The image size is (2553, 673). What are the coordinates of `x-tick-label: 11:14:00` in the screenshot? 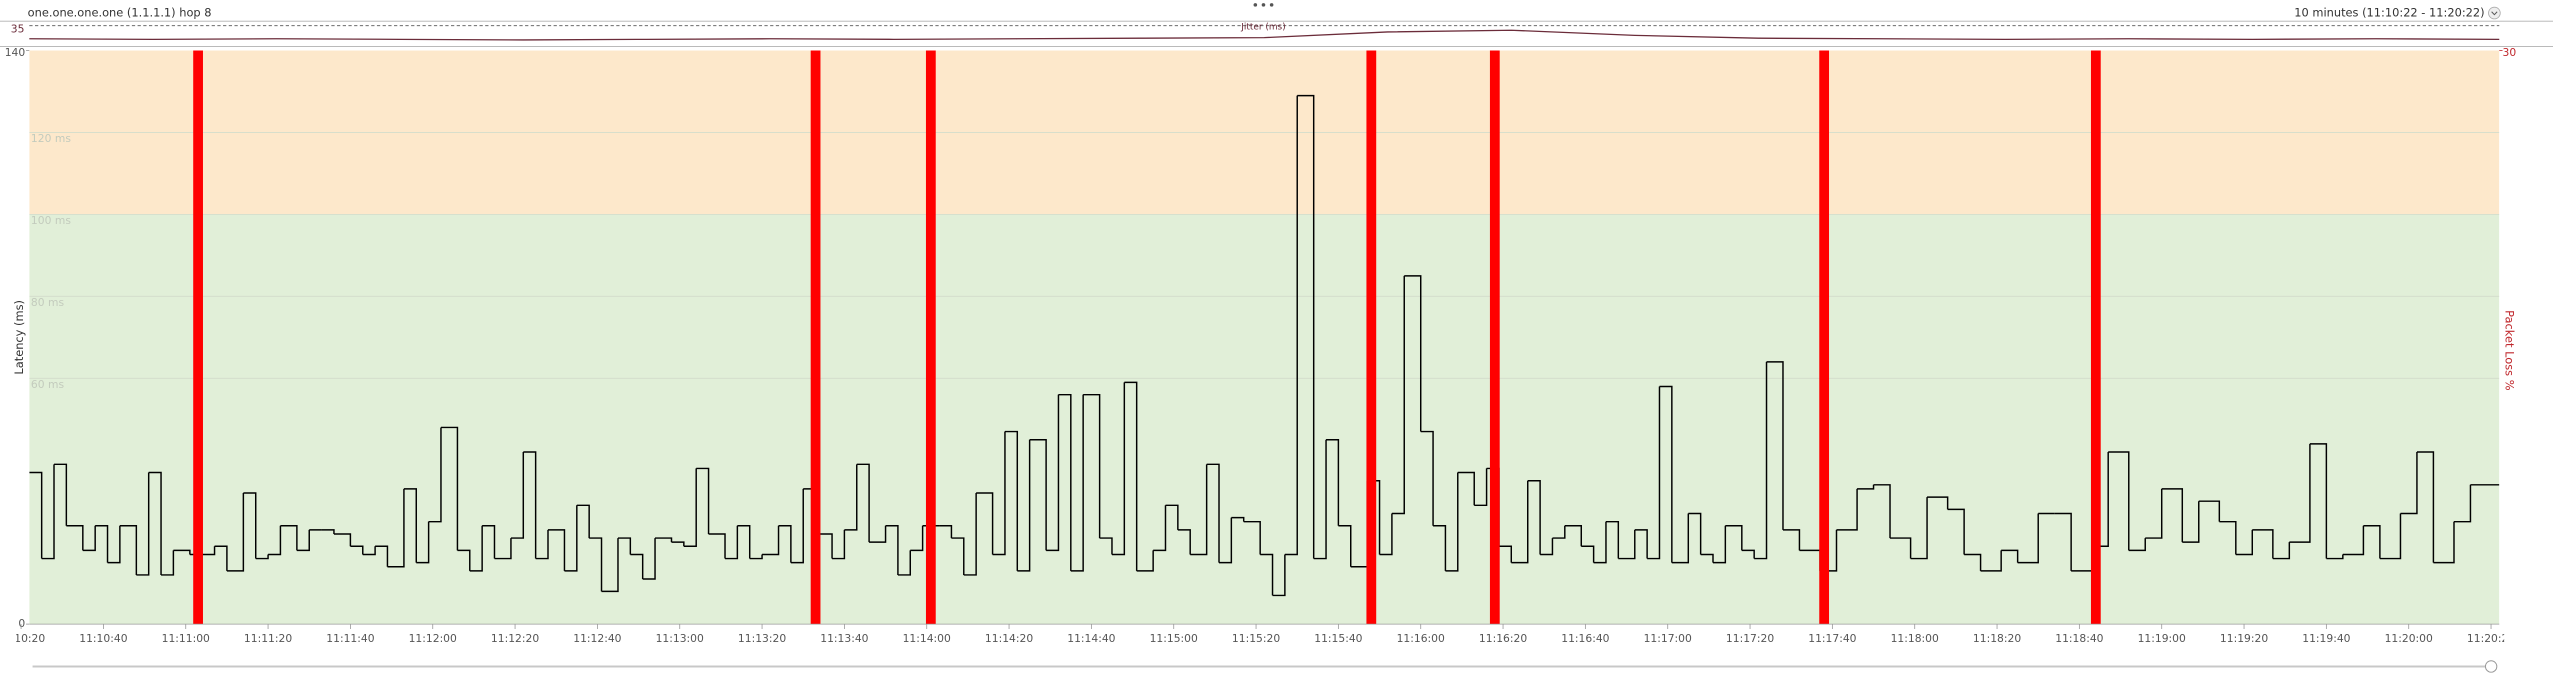 It's located at (927, 638).